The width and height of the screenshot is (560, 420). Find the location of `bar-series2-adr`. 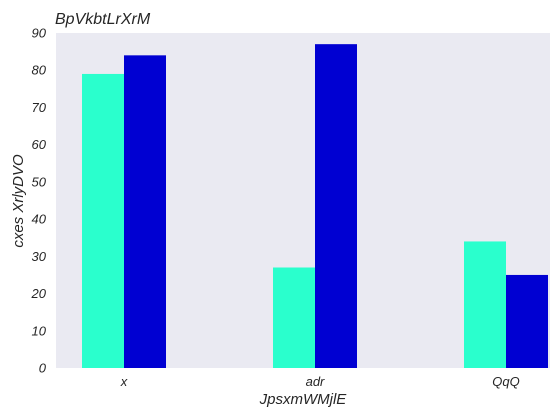

bar-series2-adr is located at coordinates (336, 206).